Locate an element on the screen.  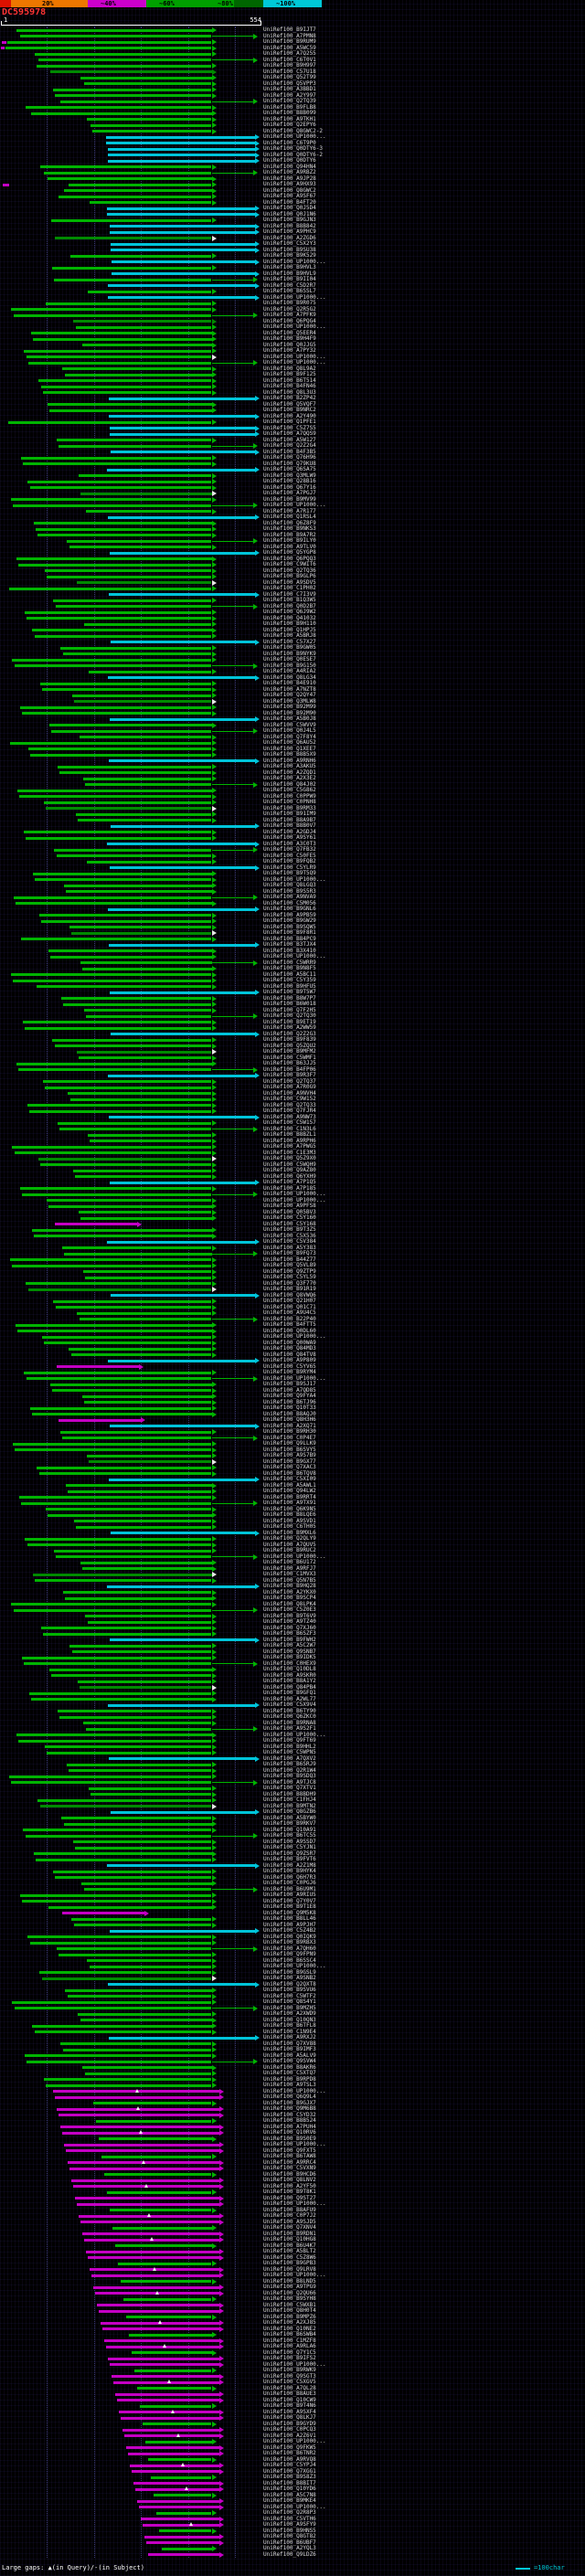
hit-label: UniRef100_Q8GT82 is located at coordinates (289, 2536).